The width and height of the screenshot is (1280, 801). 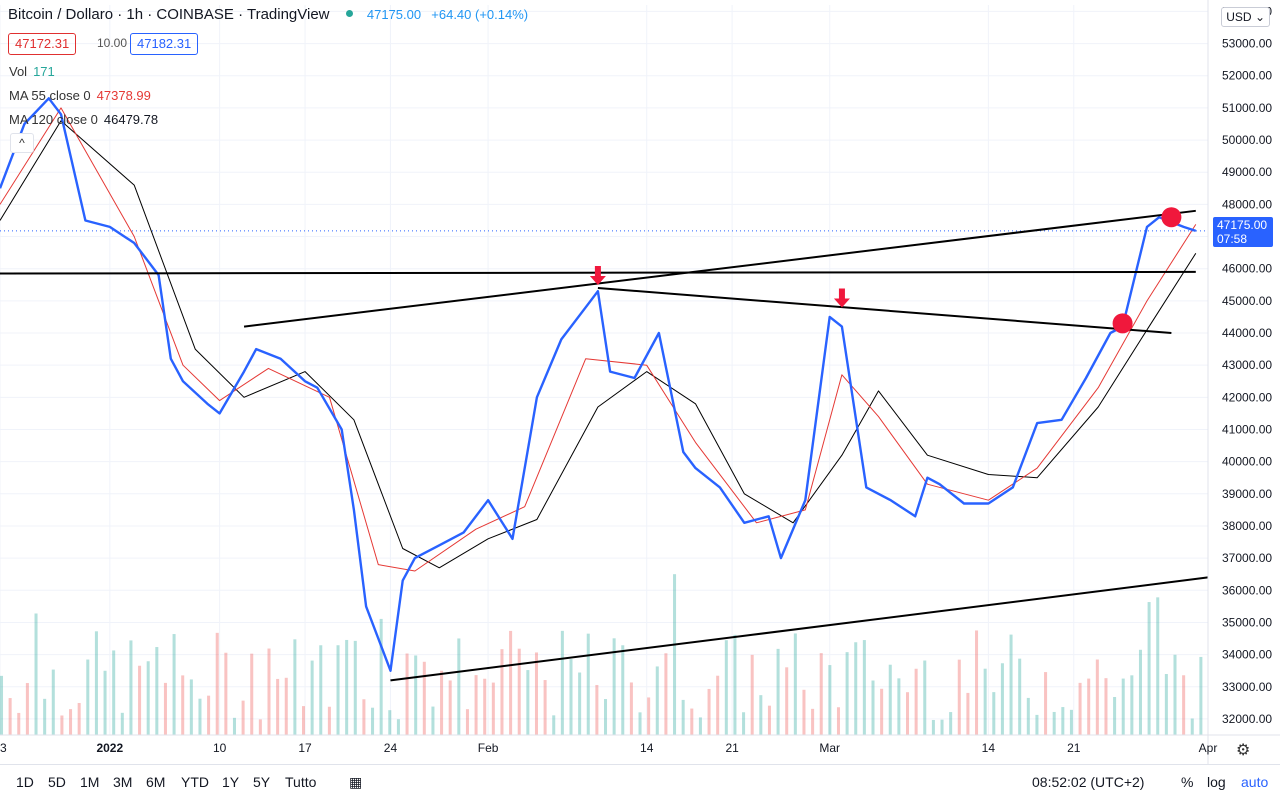 I want to click on price-tick-label: 33000.00, so click(x=1247, y=687).